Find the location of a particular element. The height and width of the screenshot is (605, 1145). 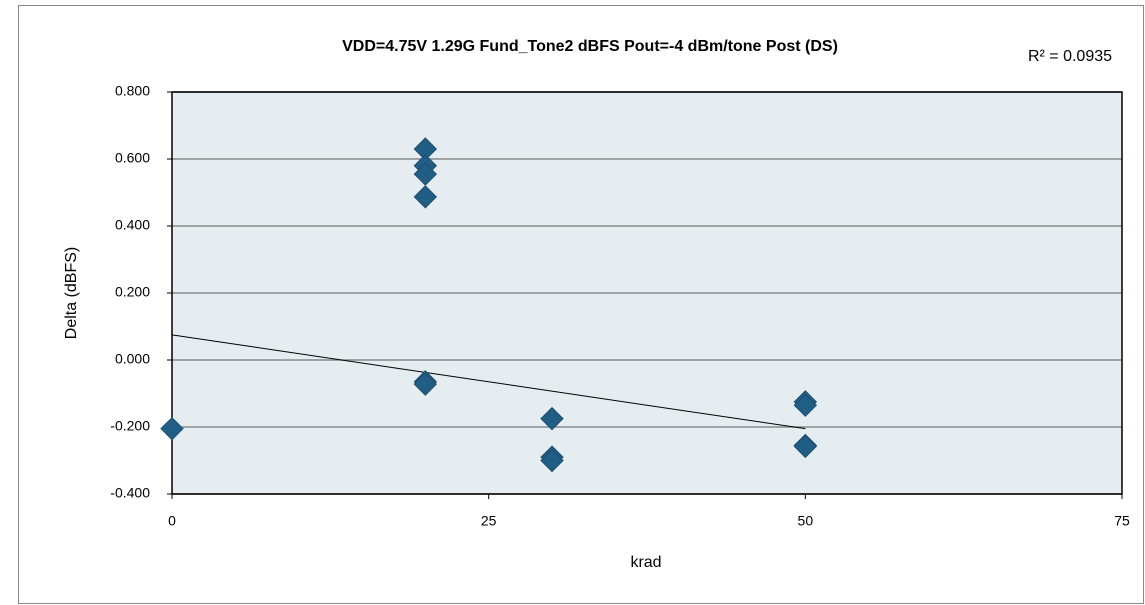

y-tick-label: -0.200 is located at coordinates (130, 426).